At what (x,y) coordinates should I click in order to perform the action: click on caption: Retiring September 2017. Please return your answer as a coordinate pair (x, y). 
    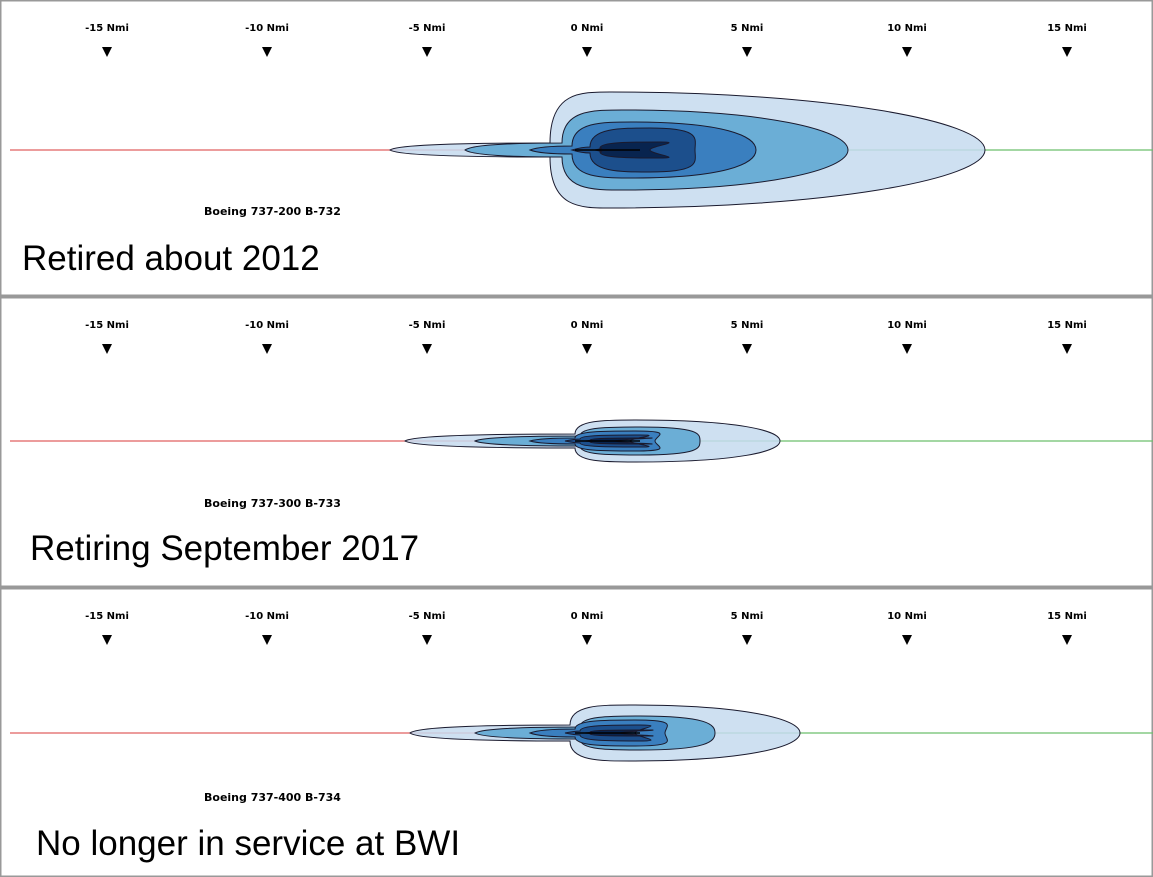
    Looking at the image, I should click on (224, 548).